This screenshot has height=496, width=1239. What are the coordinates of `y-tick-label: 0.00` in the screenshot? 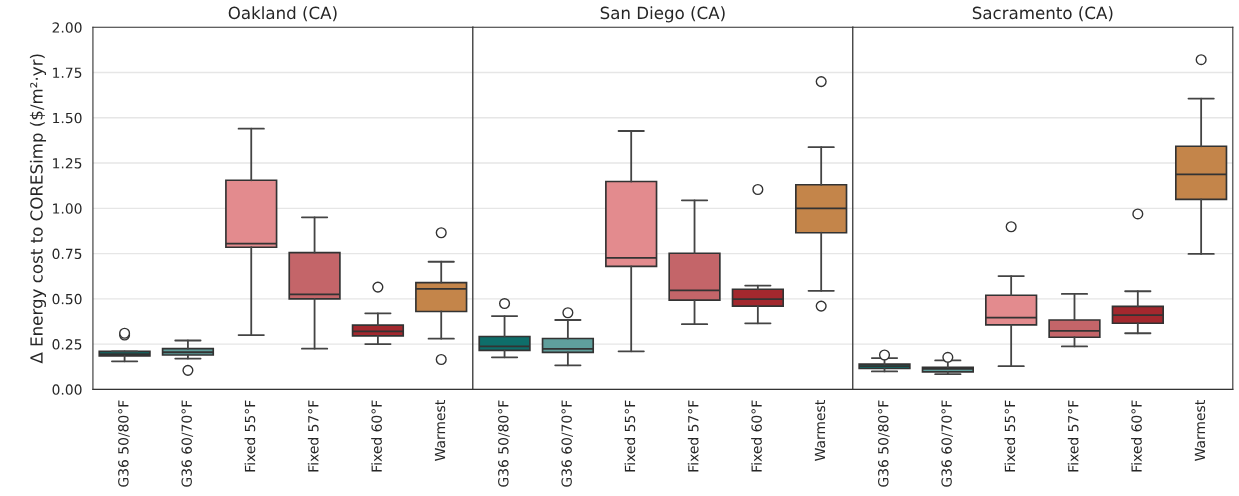 It's located at (67, 389).